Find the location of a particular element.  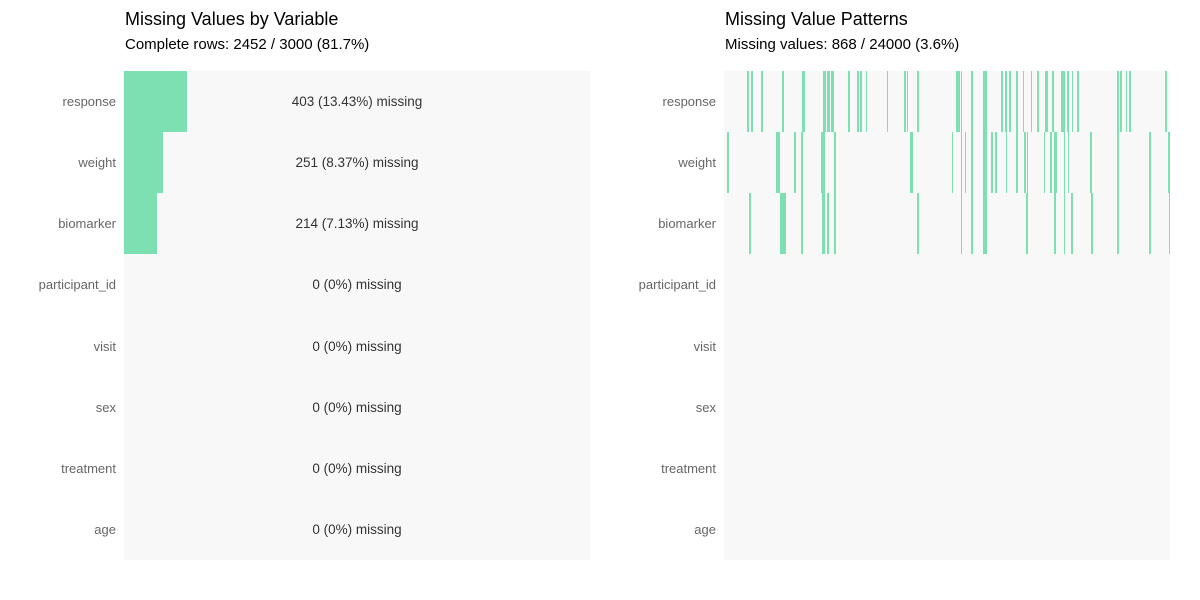

pattern-row-participant_id is located at coordinates (947, 284).